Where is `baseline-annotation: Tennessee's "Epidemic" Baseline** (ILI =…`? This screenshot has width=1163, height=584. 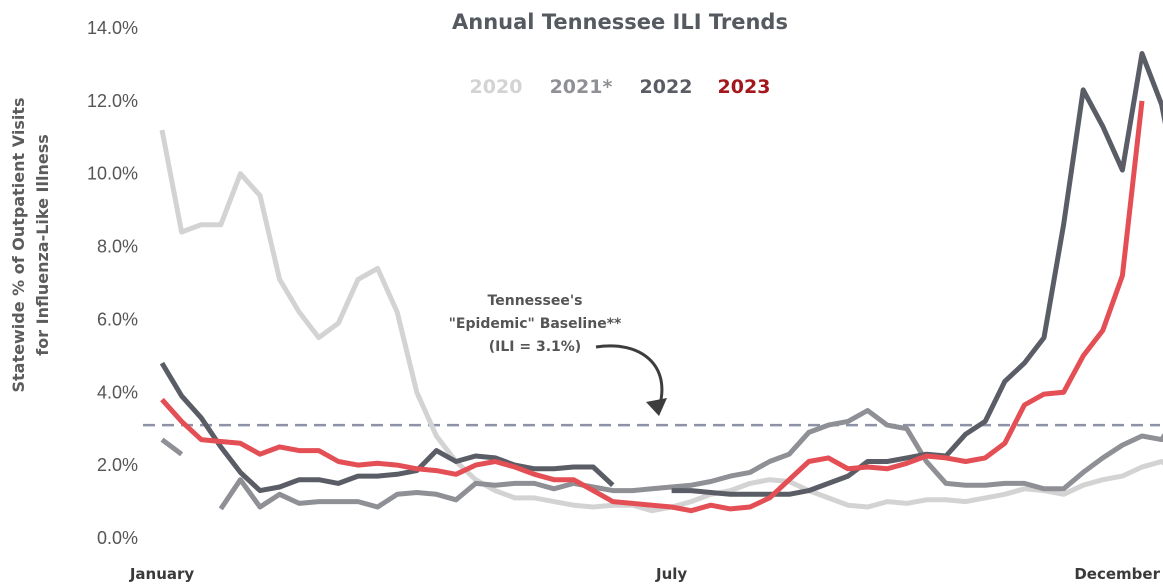
baseline-annotation: Tennessee's "Epidemic" Baseline** (ILI =… is located at coordinates (558, 354).